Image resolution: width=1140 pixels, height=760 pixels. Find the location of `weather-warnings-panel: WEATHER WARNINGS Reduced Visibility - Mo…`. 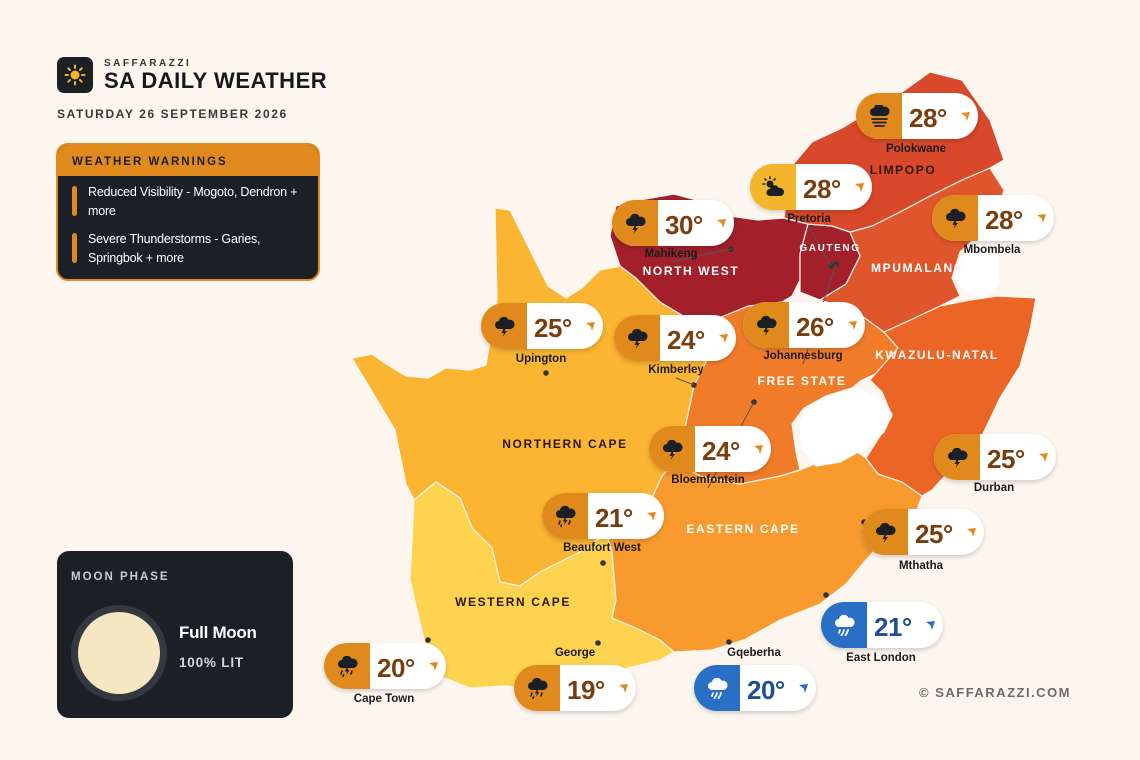

weather-warnings-panel: WEATHER WARNINGS Reduced Visibility - Mo… is located at coordinates (188, 212).